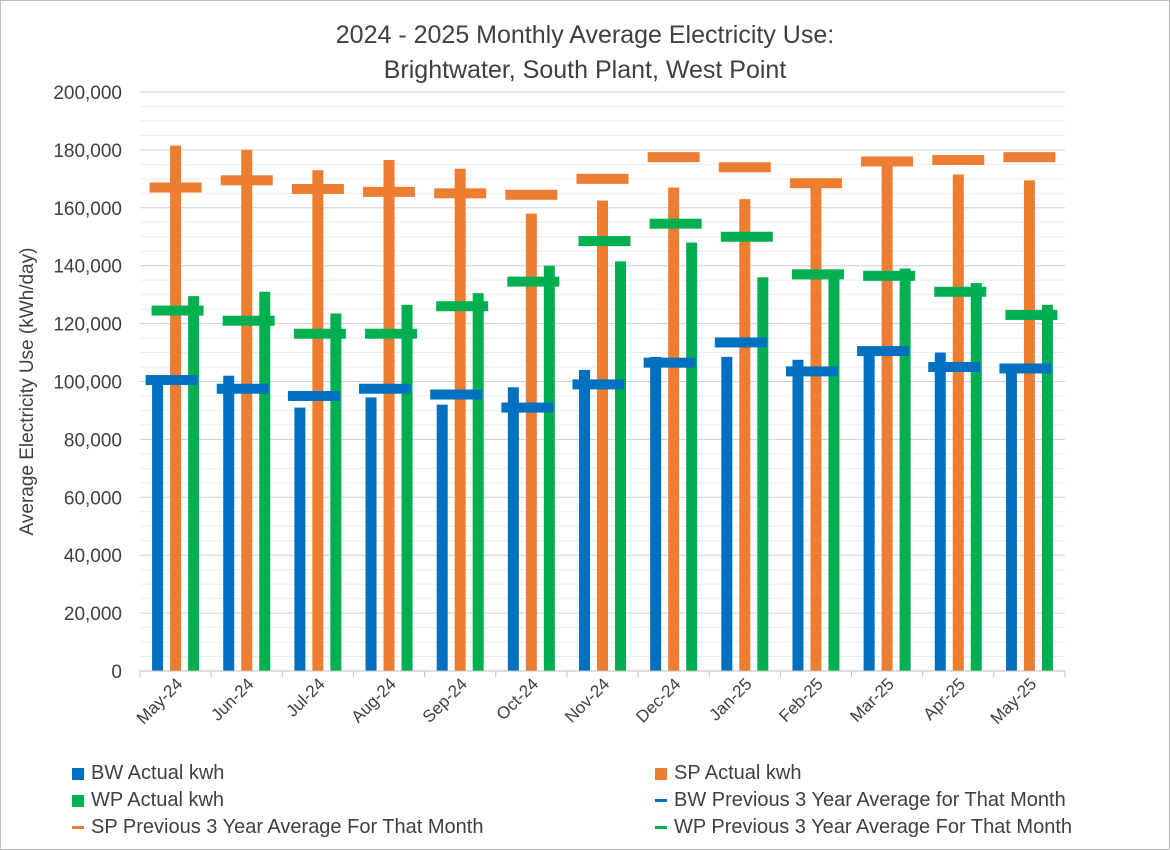 The image size is (1170, 850). Describe the element at coordinates (518, 699) in the screenshot. I see `x-tick-label: Oct-24` at that location.